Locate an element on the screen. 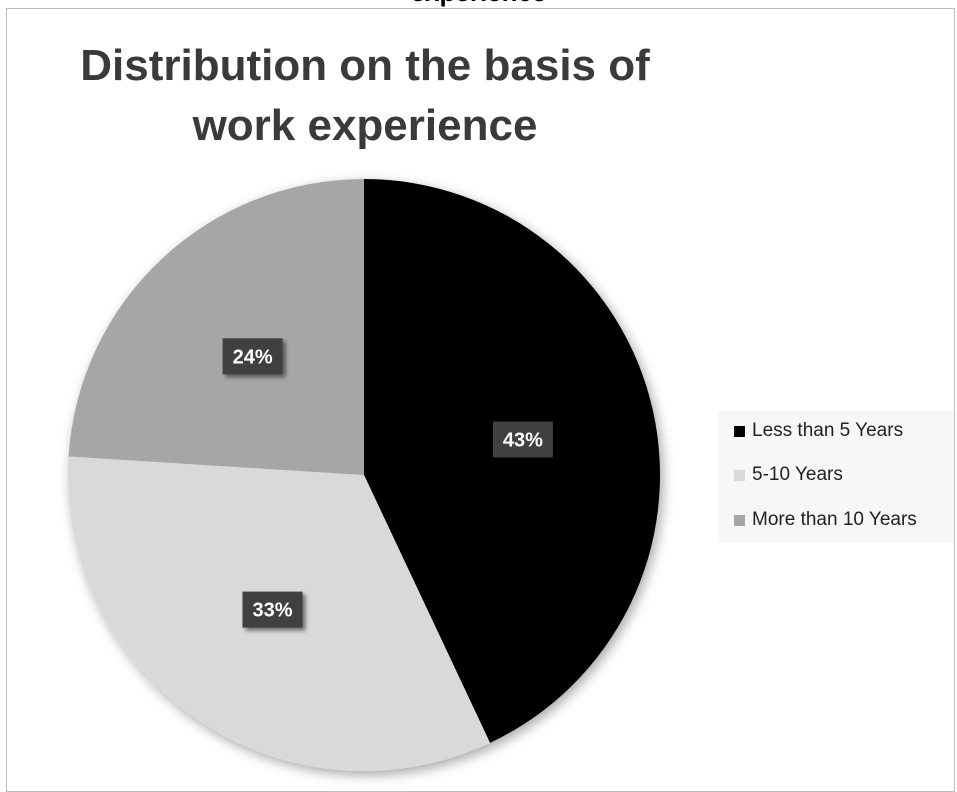 The height and width of the screenshot is (792, 957). legend-label: 5-10 Years is located at coordinates (797, 474).